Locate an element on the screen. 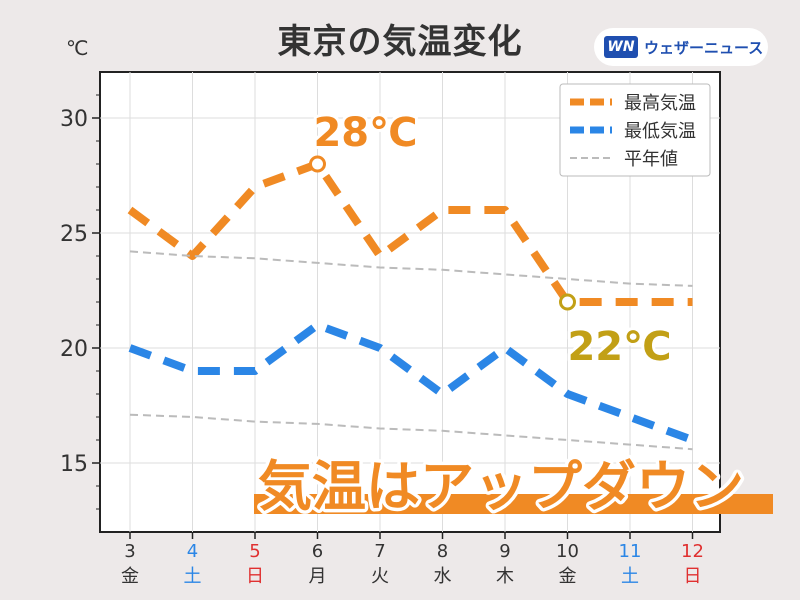 This screenshot has width=800, height=600. x-tick-day: 10 is located at coordinates (567, 551).